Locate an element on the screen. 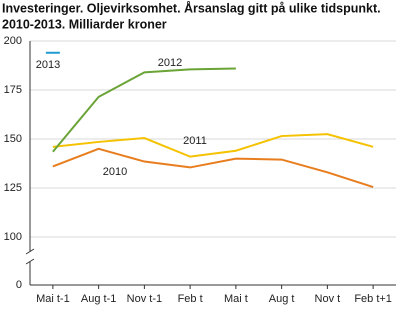  y-tick-label: 100 is located at coordinates (13, 237).